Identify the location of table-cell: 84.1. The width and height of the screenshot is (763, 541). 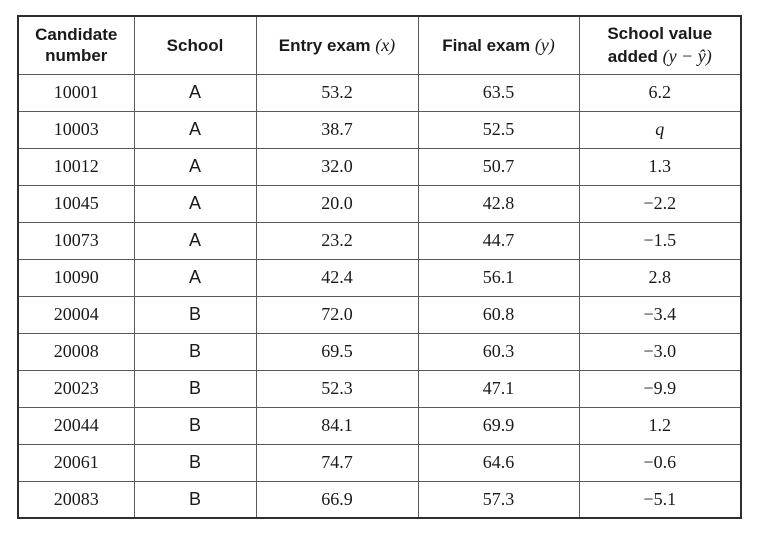
(337, 425).